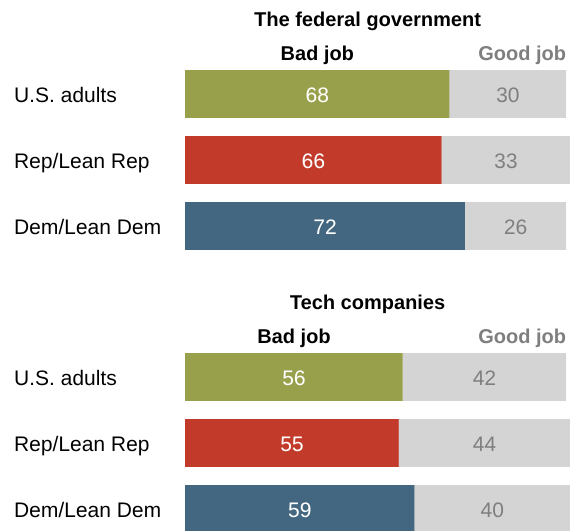  I want to click on data-label: 72, so click(325, 227).